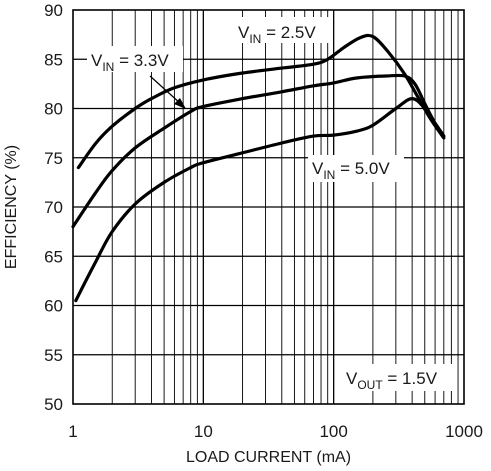 This screenshot has width=491, height=471. Describe the element at coordinates (53, 404) in the screenshot. I see `y-tick-label: 50` at that location.